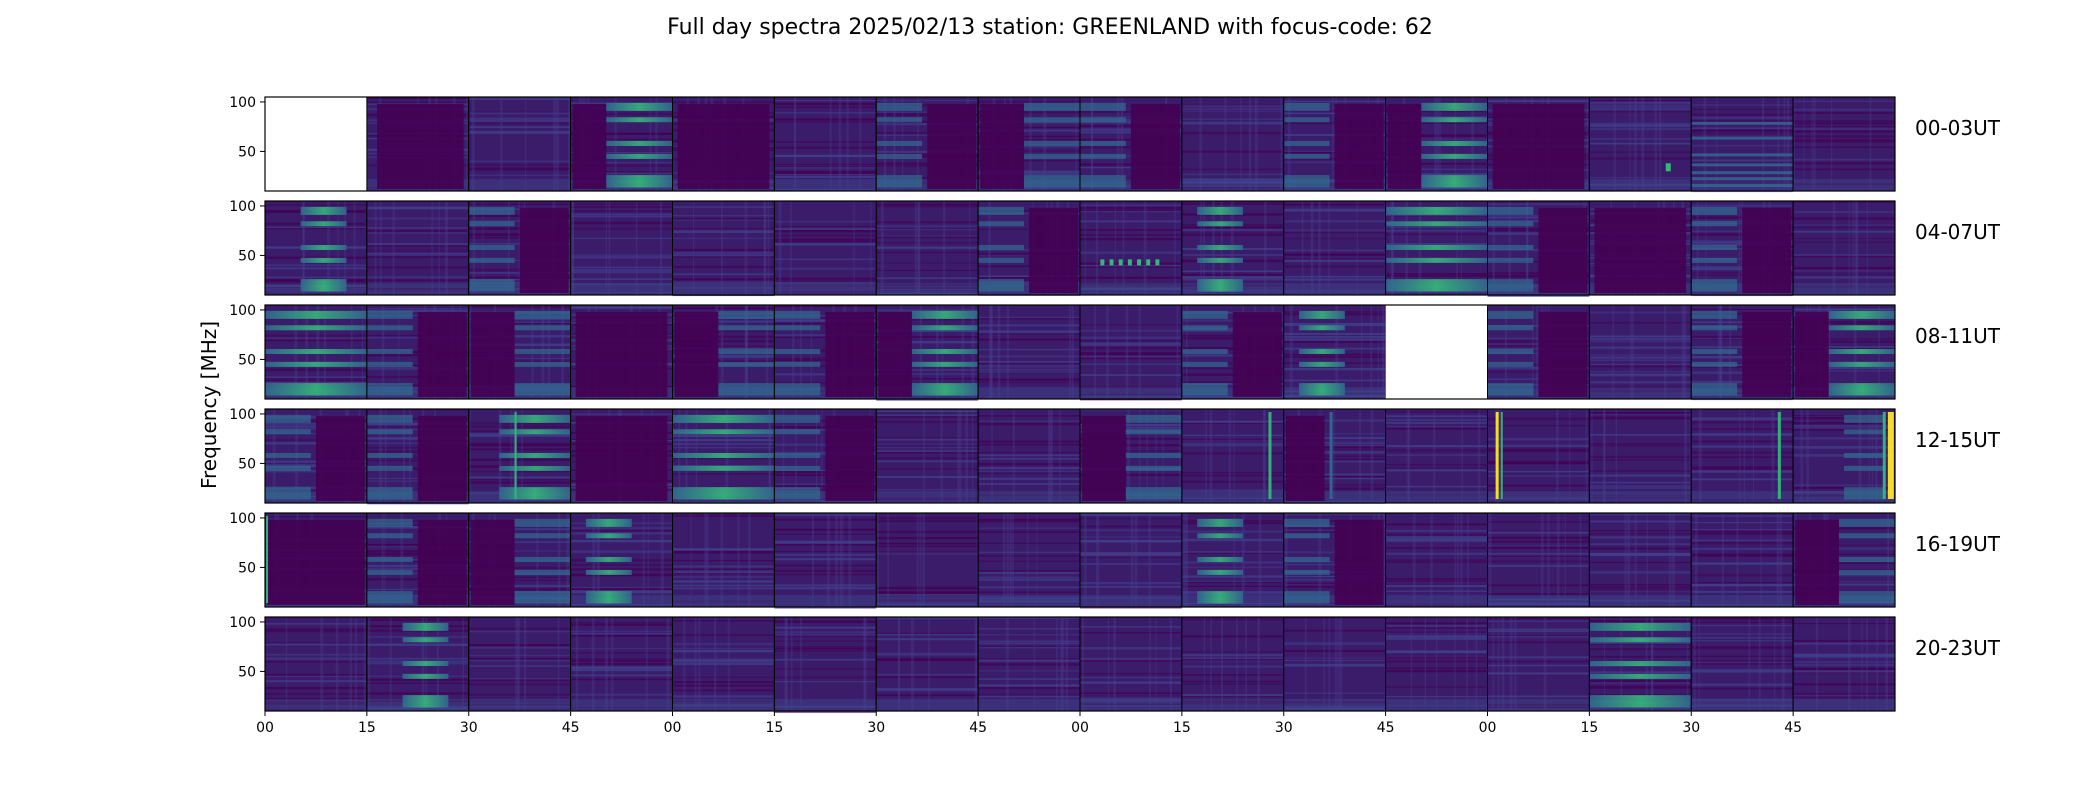 The width and height of the screenshot is (2100, 800). I want to click on empty-panel, so click(1436, 352).